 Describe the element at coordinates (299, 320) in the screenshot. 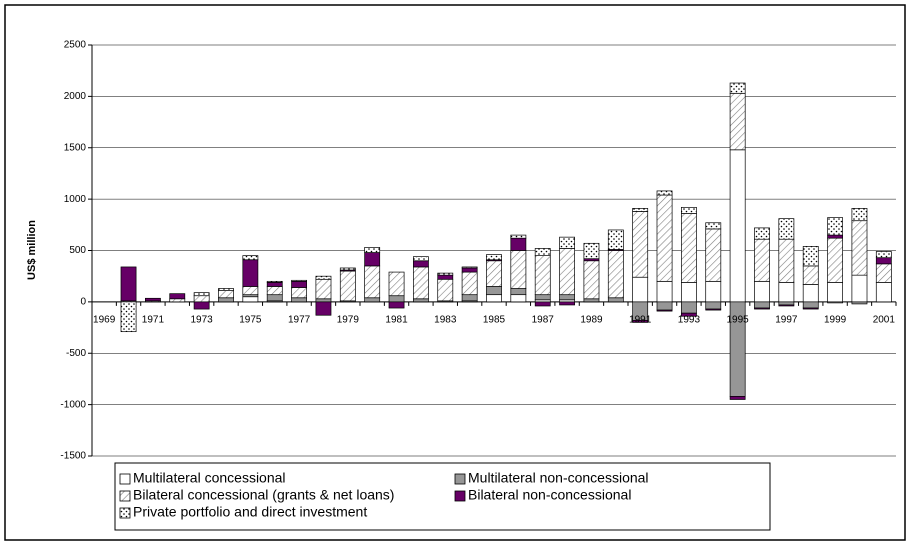

I see `x-tick-label: 1977` at that location.